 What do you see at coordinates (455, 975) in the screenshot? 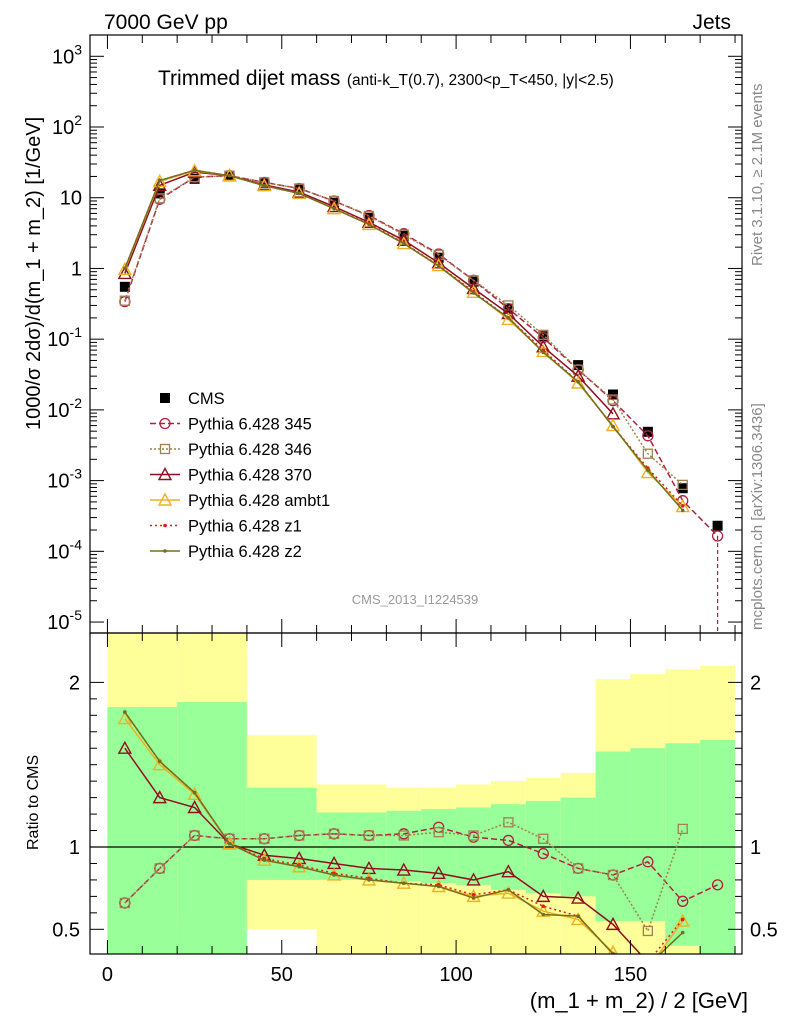
I see `x-tick-label: 100` at bounding box center [455, 975].